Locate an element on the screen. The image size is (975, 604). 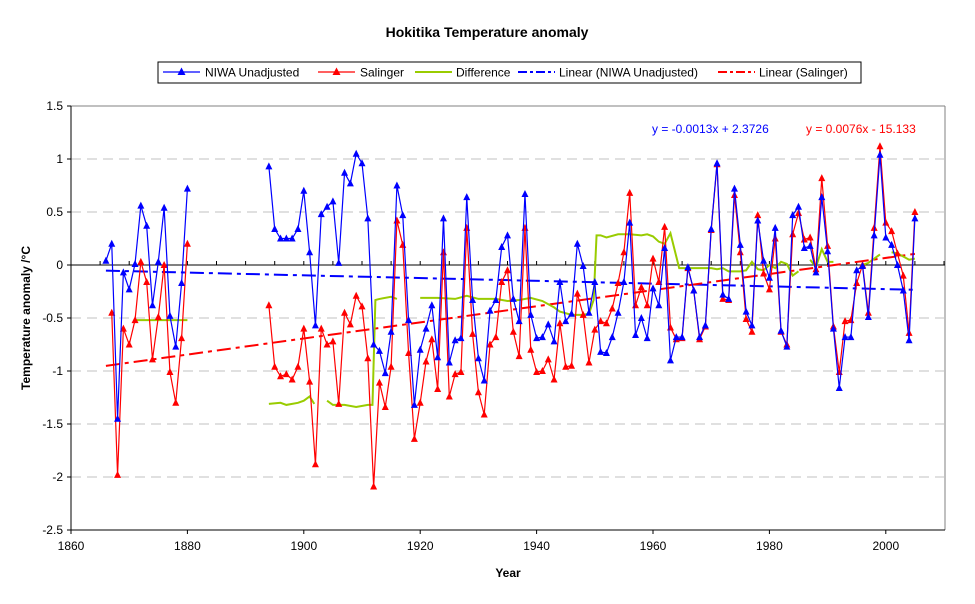
legend-label-linear-salinger: Linear (Salinger) is located at coordinates (803, 73).